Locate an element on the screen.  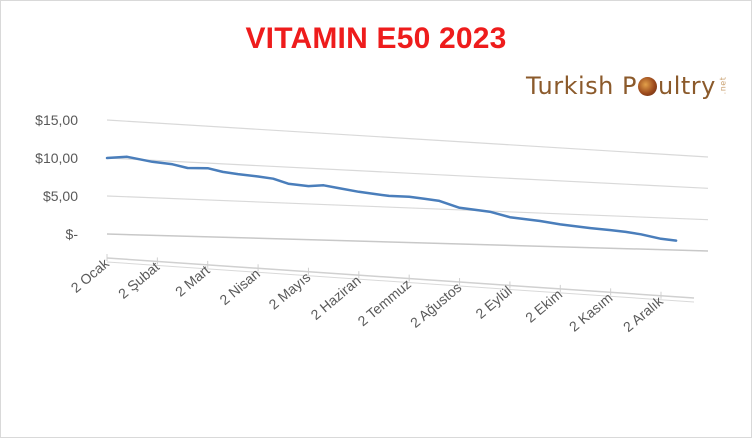
x-axis-floor-line is located at coordinates (400, 278).